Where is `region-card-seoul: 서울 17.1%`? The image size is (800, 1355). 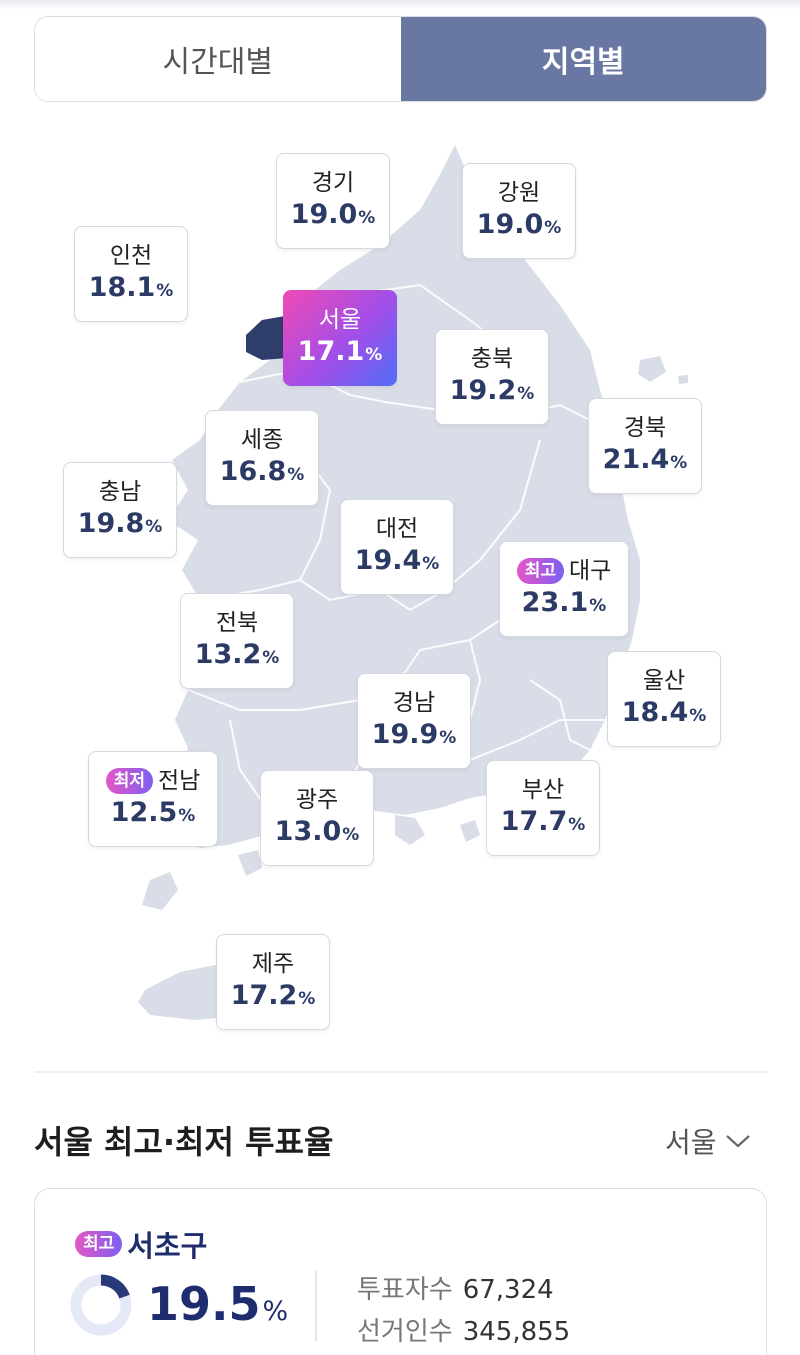 region-card-seoul: 서울 17.1% is located at coordinates (340, 338).